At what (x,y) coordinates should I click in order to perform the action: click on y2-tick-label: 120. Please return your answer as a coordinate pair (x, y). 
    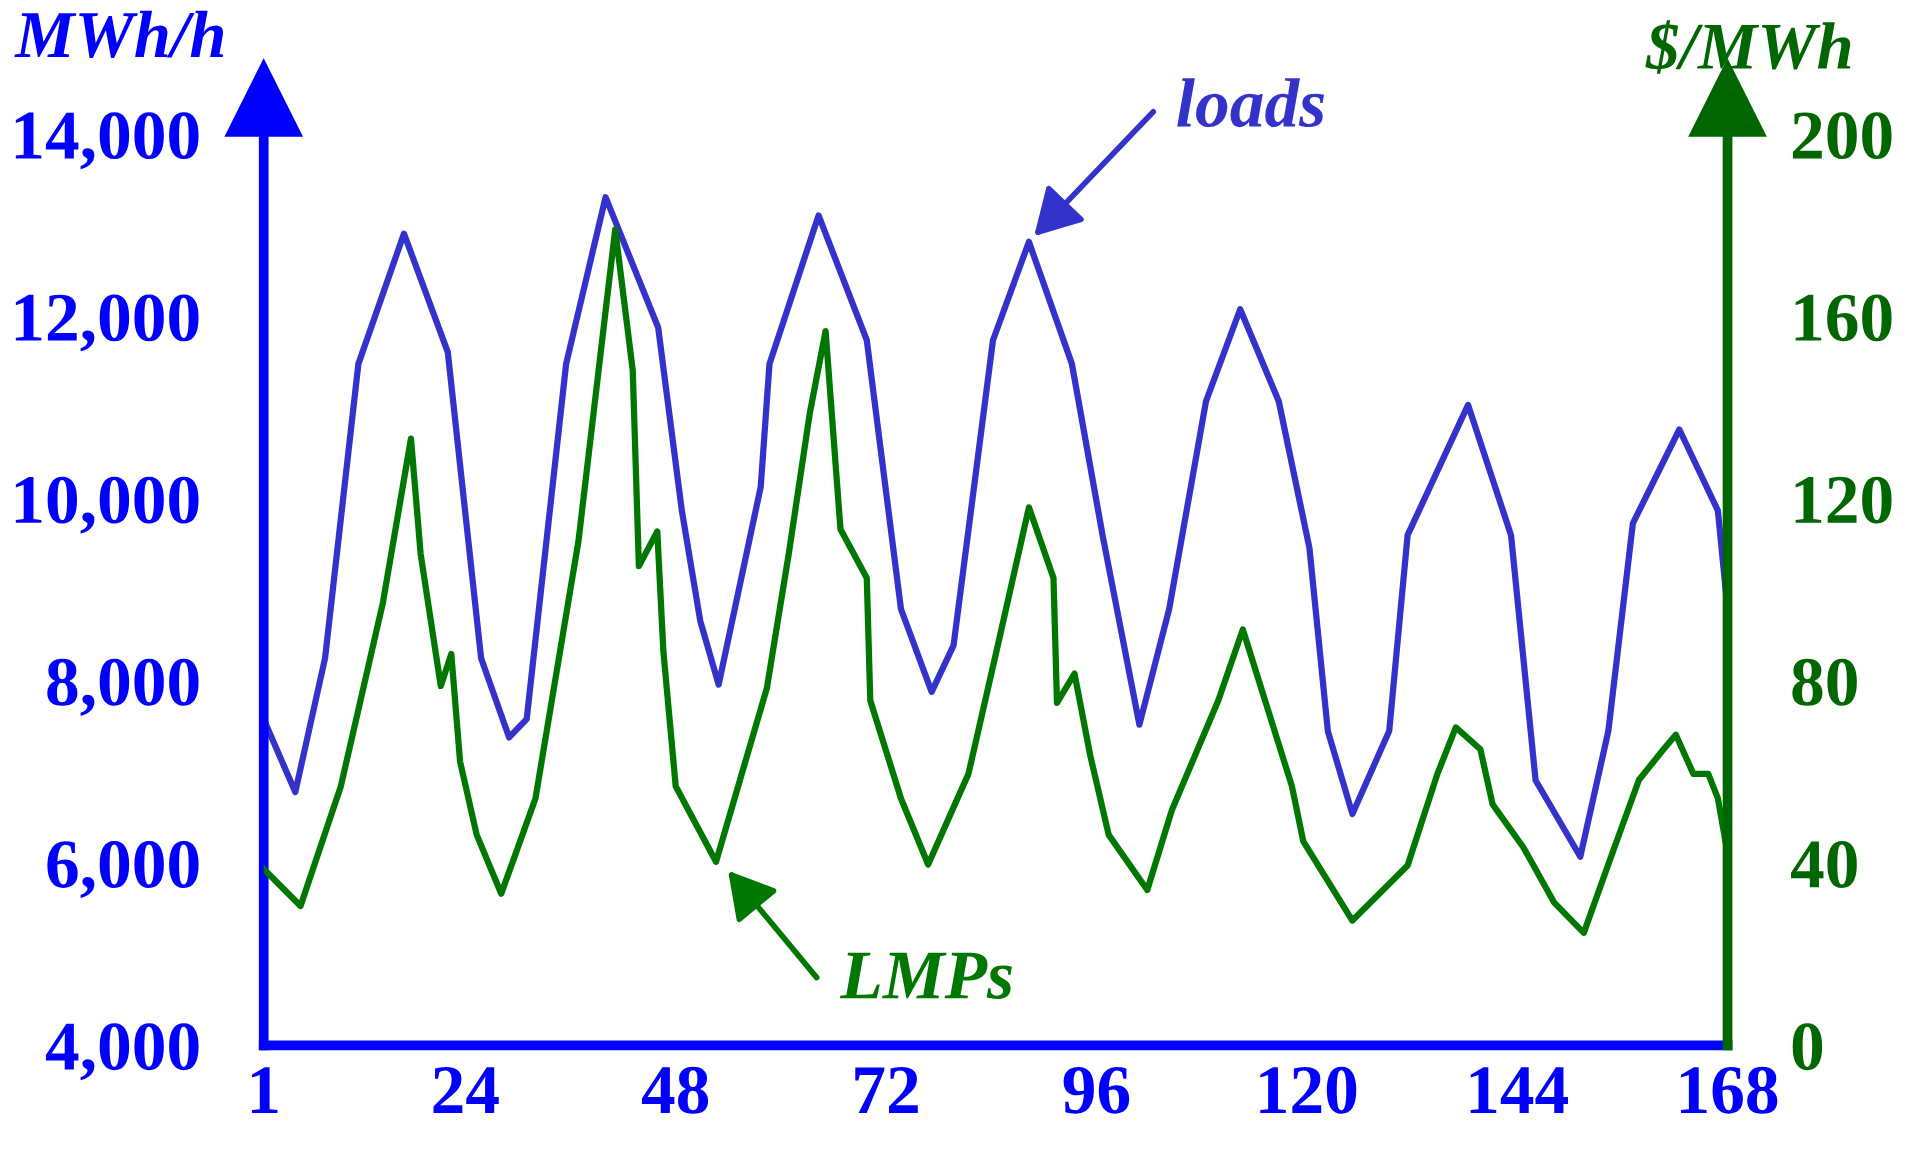
    Looking at the image, I should click on (1843, 500).